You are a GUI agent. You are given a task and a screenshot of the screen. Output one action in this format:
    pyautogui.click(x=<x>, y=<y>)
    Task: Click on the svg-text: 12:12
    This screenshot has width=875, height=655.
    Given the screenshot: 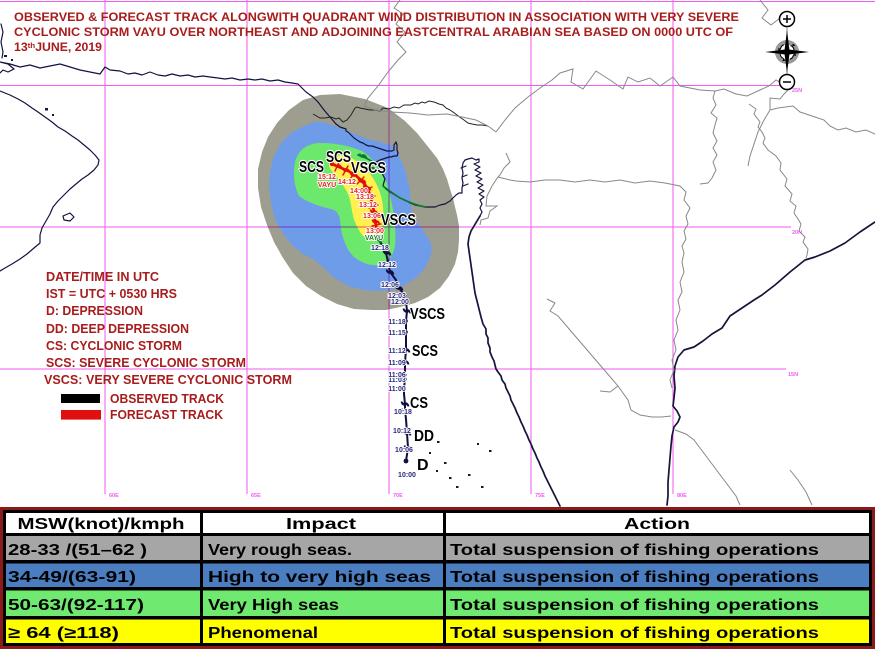 What is the action you would take?
    pyautogui.click(x=387, y=265)
    